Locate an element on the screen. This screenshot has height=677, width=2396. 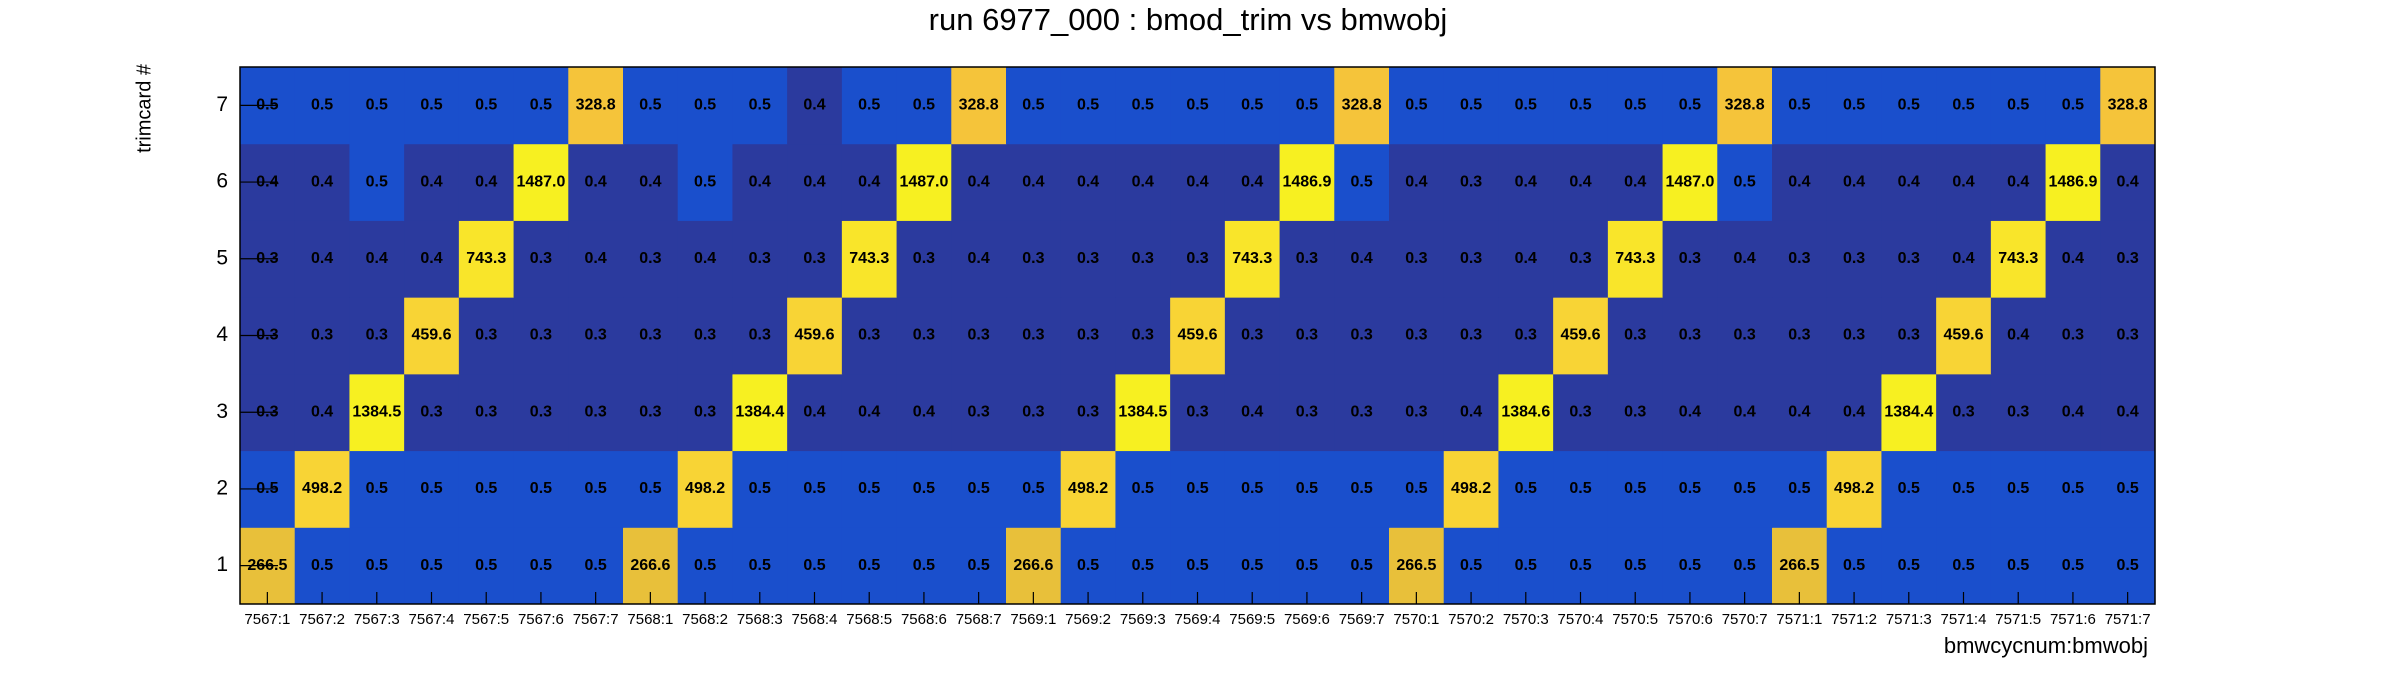
x-tick-label: 7568:2 is located at coordinates (705, 619).